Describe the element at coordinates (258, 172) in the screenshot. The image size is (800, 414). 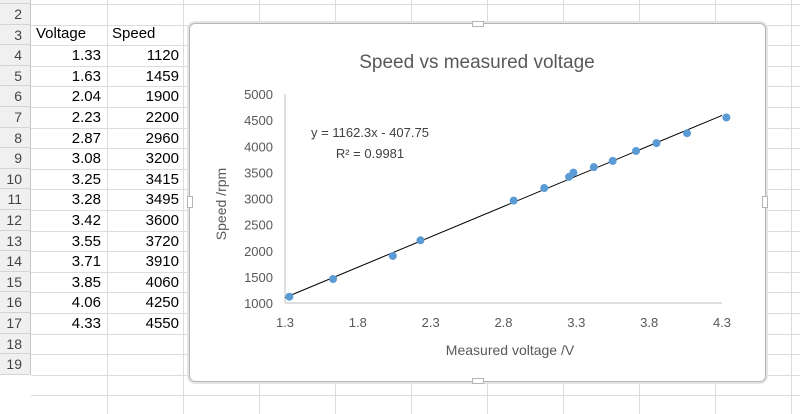
I see `y-tick-label: 3500` at that location.